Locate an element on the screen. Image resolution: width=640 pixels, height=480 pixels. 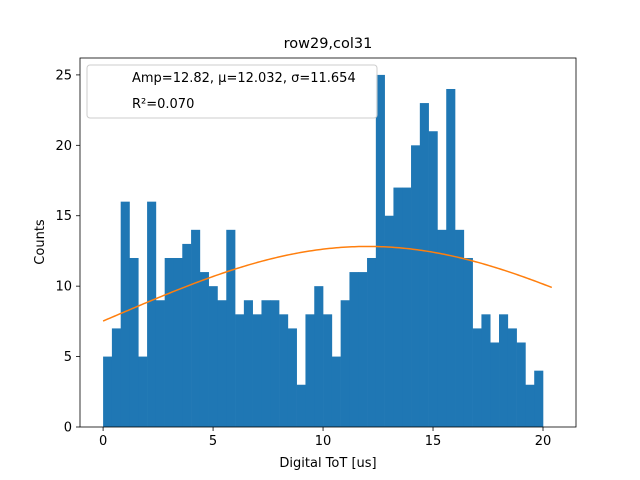
x-tick-label: 0 is located at coordinates (103, 441).